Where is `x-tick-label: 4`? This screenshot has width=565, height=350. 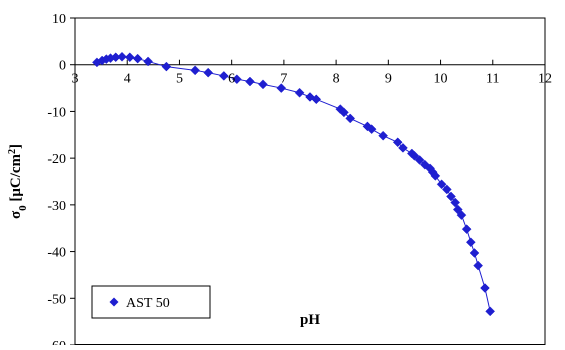 x-tick-label: 4 is located at coordinates (127, 79).